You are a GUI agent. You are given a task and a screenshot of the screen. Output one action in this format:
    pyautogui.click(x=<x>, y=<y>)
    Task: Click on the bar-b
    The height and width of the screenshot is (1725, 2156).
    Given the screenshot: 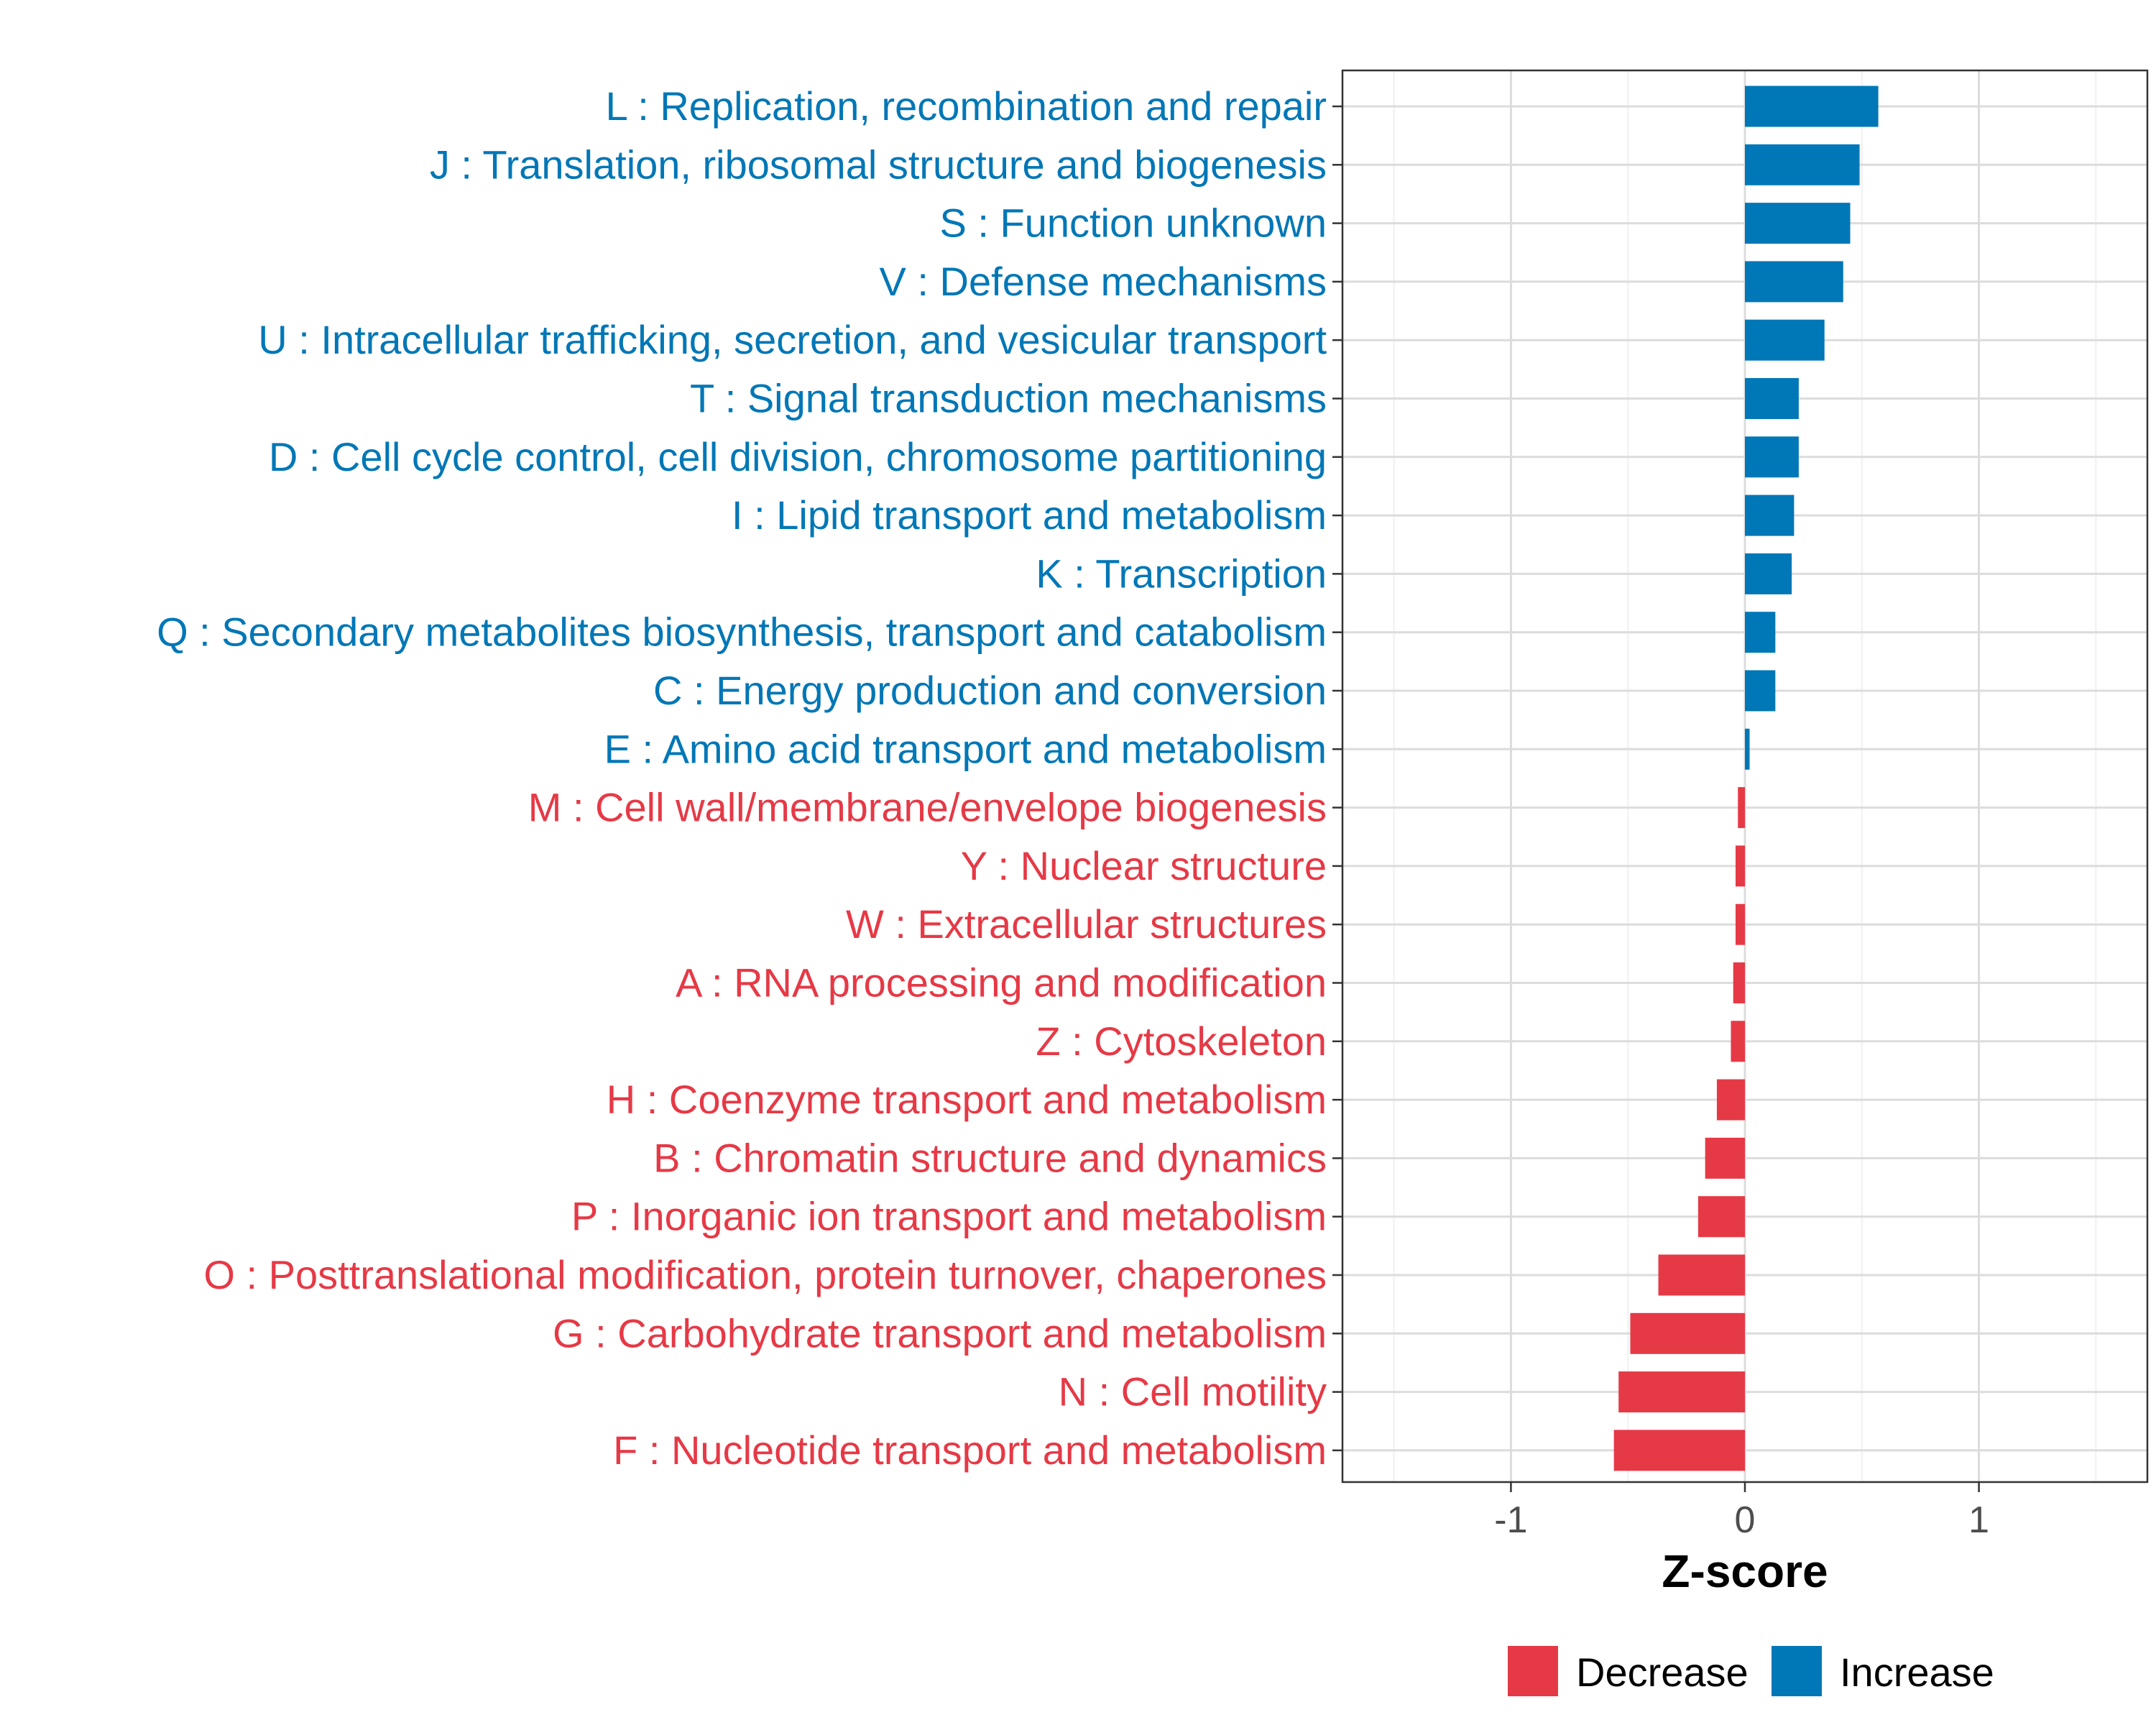 What is the action you would take?
    pyautogui.click(x=1725, y=1158)
    